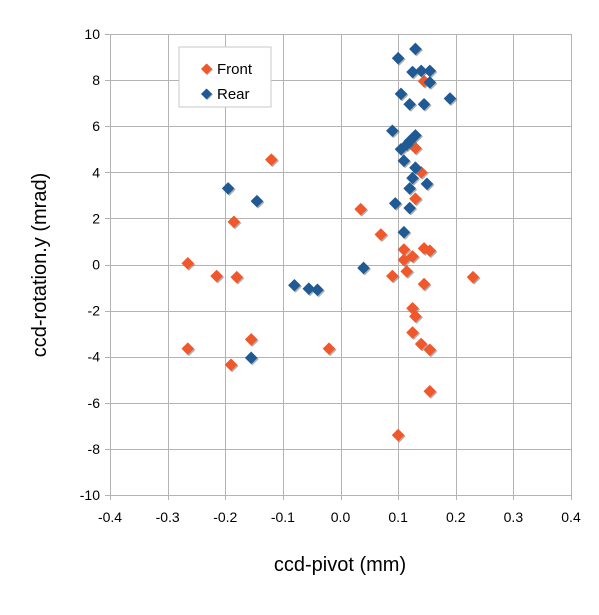 The width and height of the screenshot is (599, 615). Describe the element at coordinates (456, 517) in the screenshot. I see `x-tick-label: 0.2` at that location.